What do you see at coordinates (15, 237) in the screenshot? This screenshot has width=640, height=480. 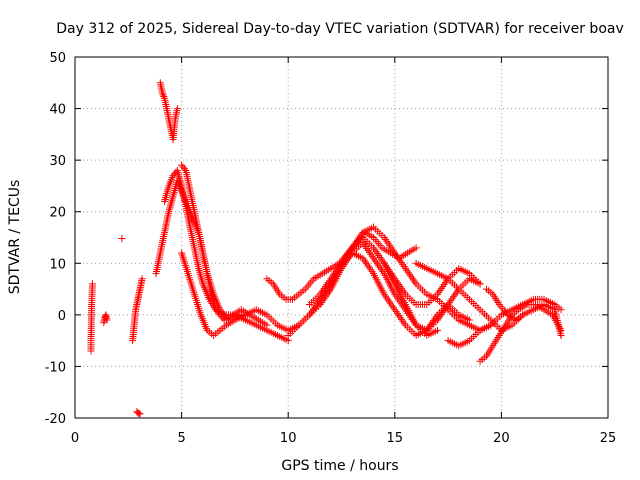 I see `y-axis-label: SDTVAR / TECUs` at bounding box center [15, 237].